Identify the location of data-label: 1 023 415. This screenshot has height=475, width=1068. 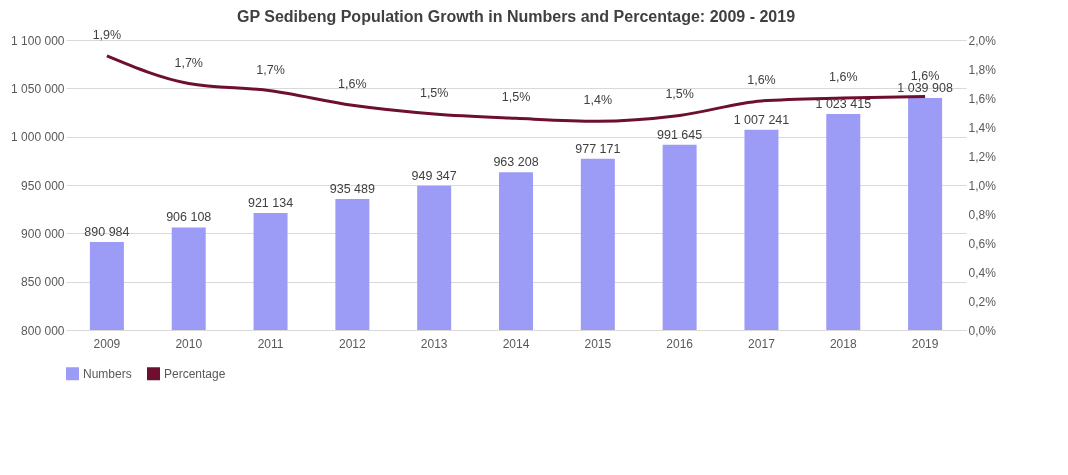
(843, 104).